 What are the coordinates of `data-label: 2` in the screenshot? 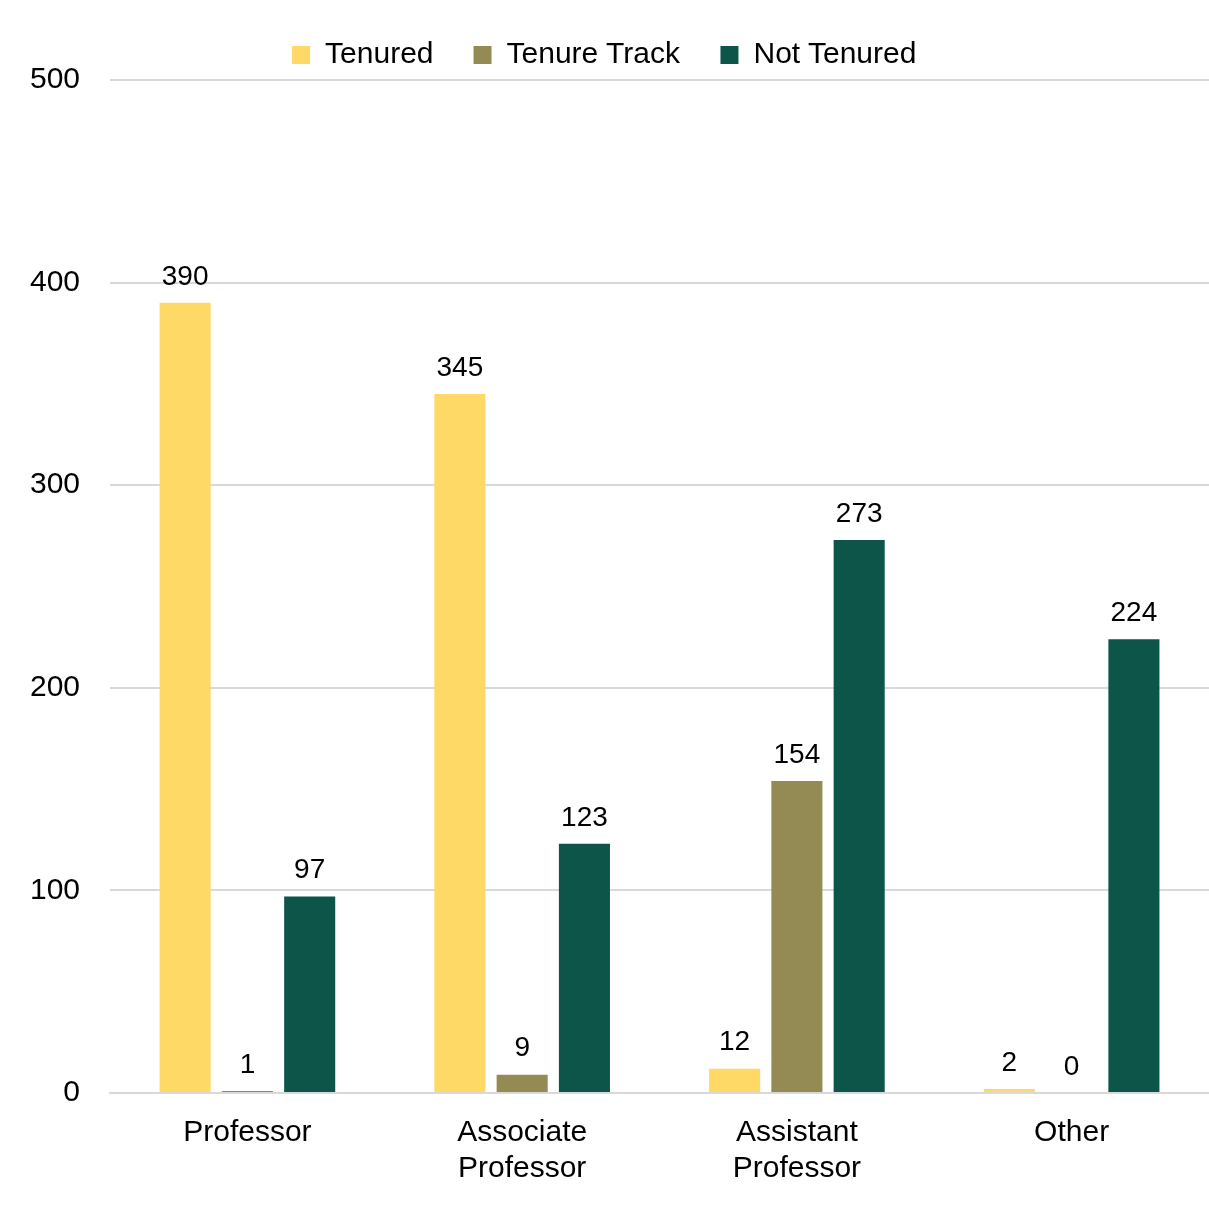 It's located at (1009, 1061).